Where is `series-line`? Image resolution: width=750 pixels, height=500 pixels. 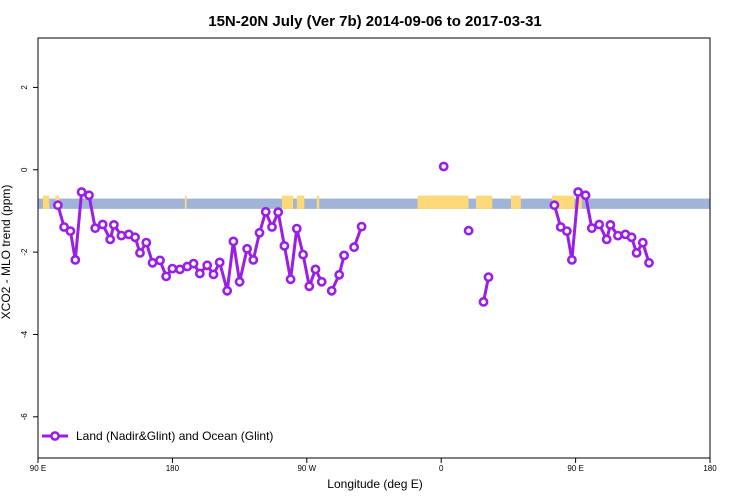 series-line is located at coordinates (601, 227).